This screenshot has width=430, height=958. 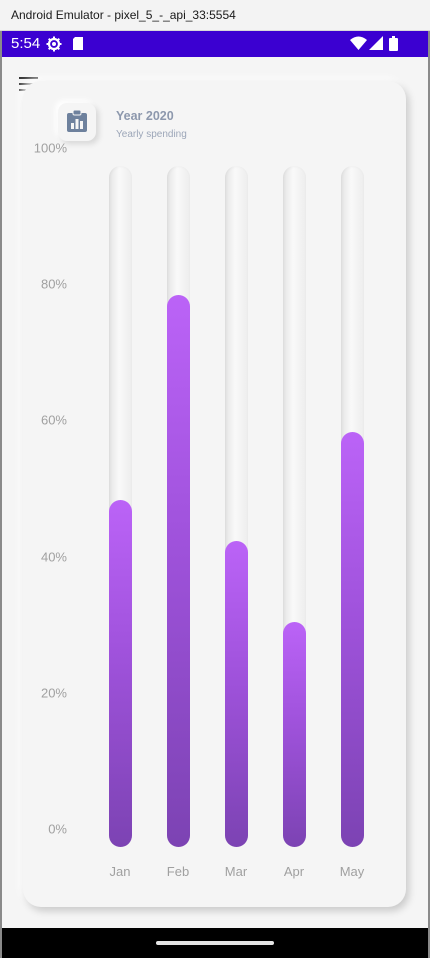 What do you see at coordinates (215, 44) in the screenshot?
I see `status-bar: 5:54` at bounding box center [215, 44].